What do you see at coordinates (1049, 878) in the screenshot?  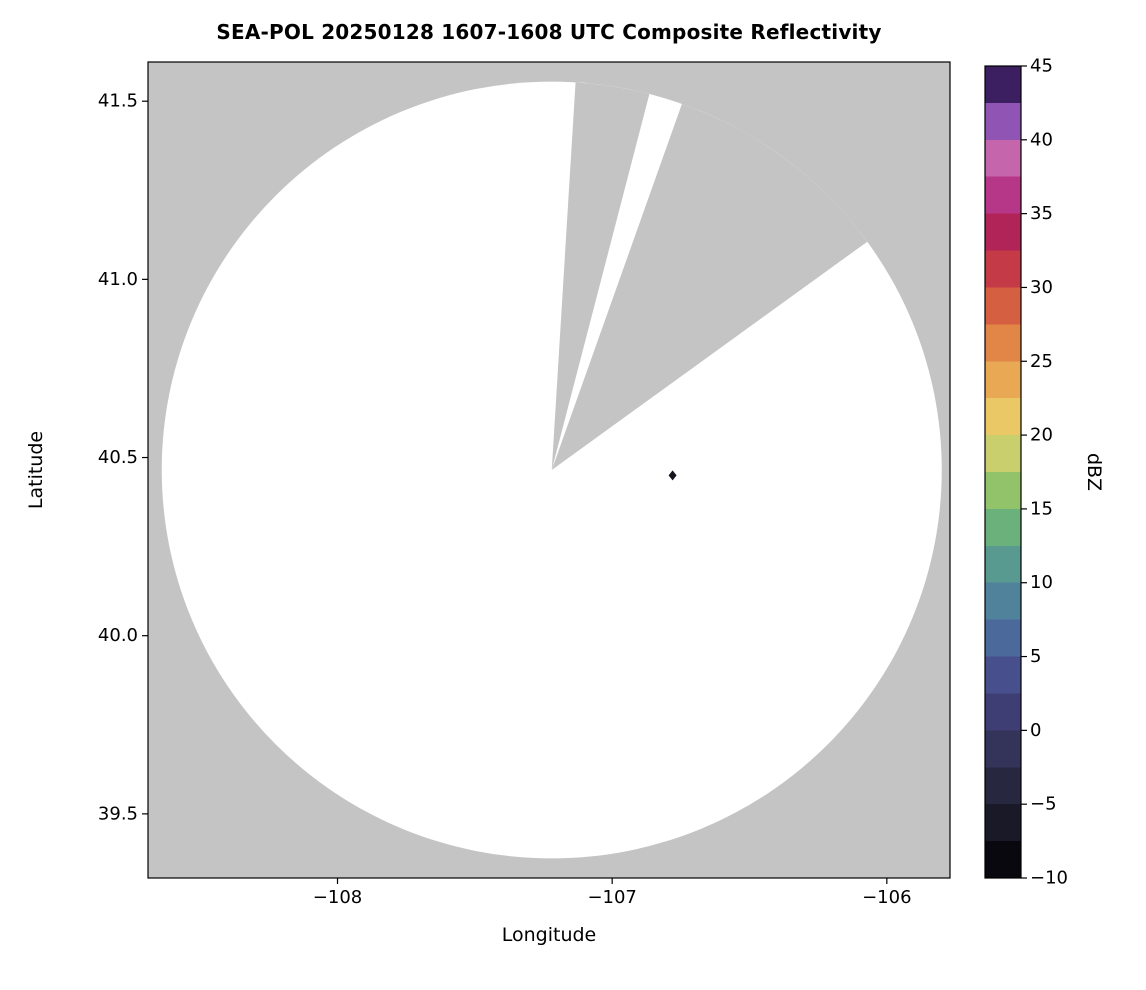 I see `colorbar-tick-label: −10` at bounding box center [1049, 878].